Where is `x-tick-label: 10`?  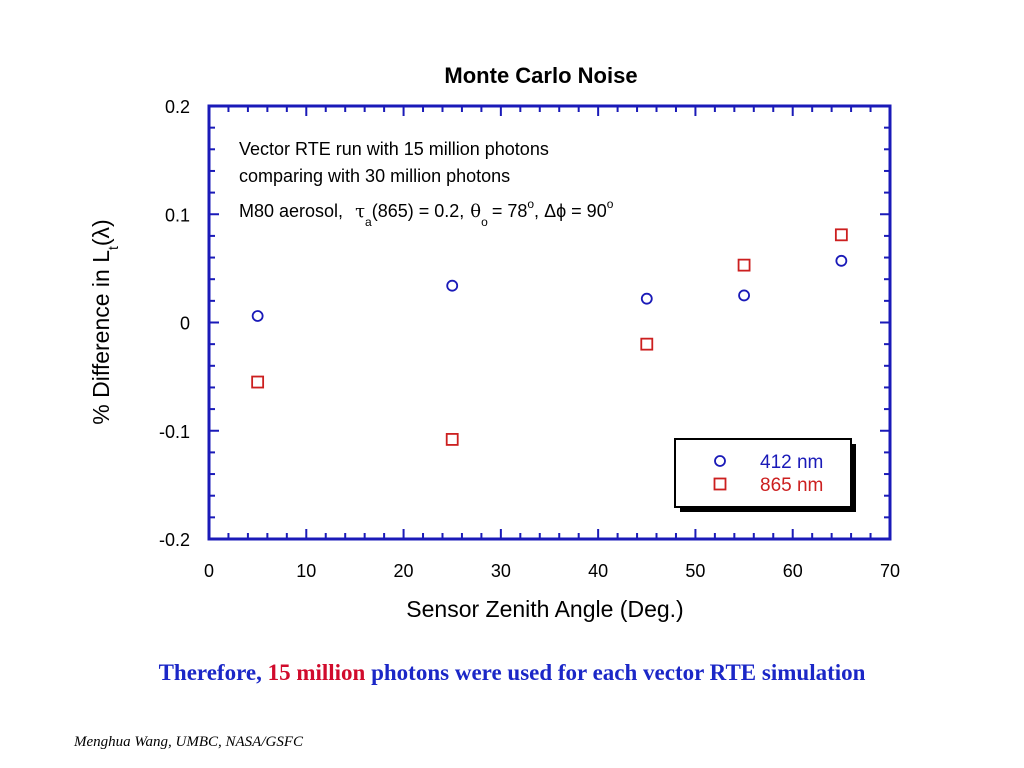
x-tick-label: 10 is located at coordinates (306, 571).